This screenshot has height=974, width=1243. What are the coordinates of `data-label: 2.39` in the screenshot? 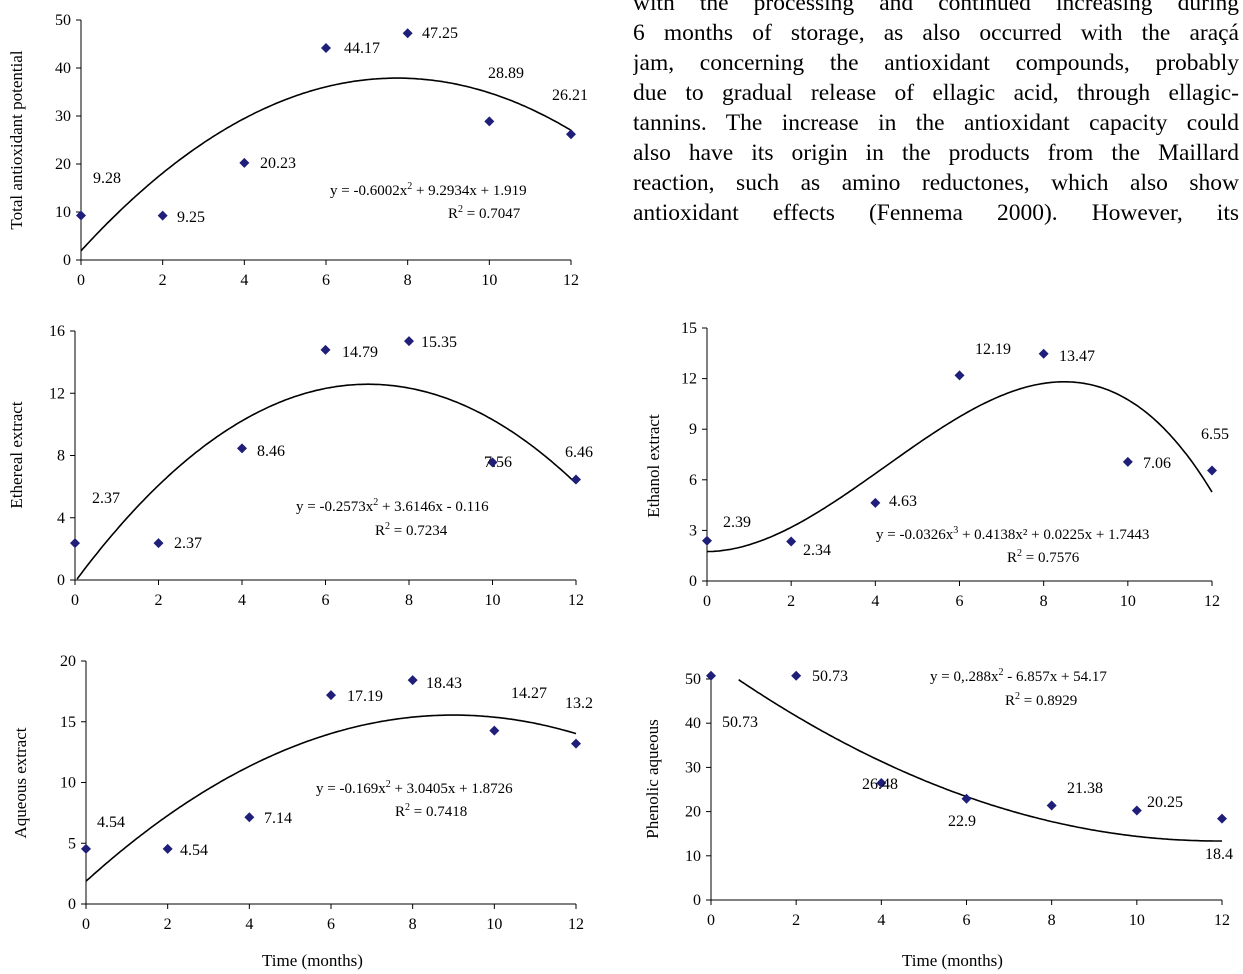 It's located at (737, 522).